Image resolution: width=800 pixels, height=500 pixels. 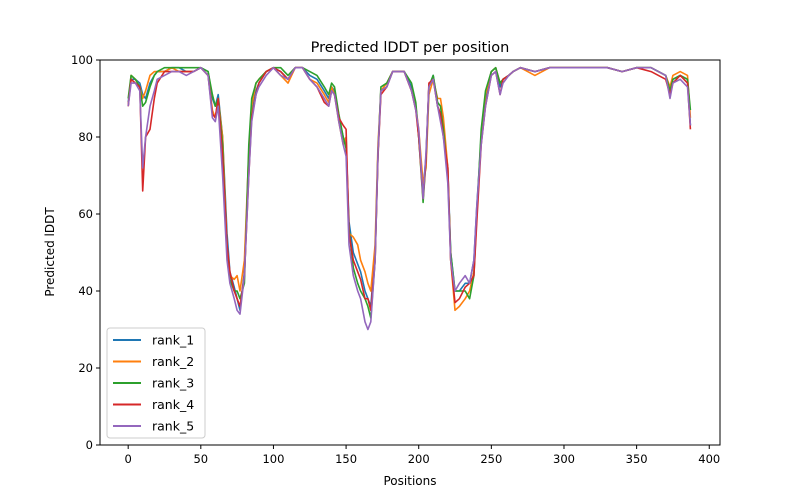 What do you see at coordinates (85, 368) in the screenshot?
I see `y-tick-label: 20` at bounding box center [85, 368].